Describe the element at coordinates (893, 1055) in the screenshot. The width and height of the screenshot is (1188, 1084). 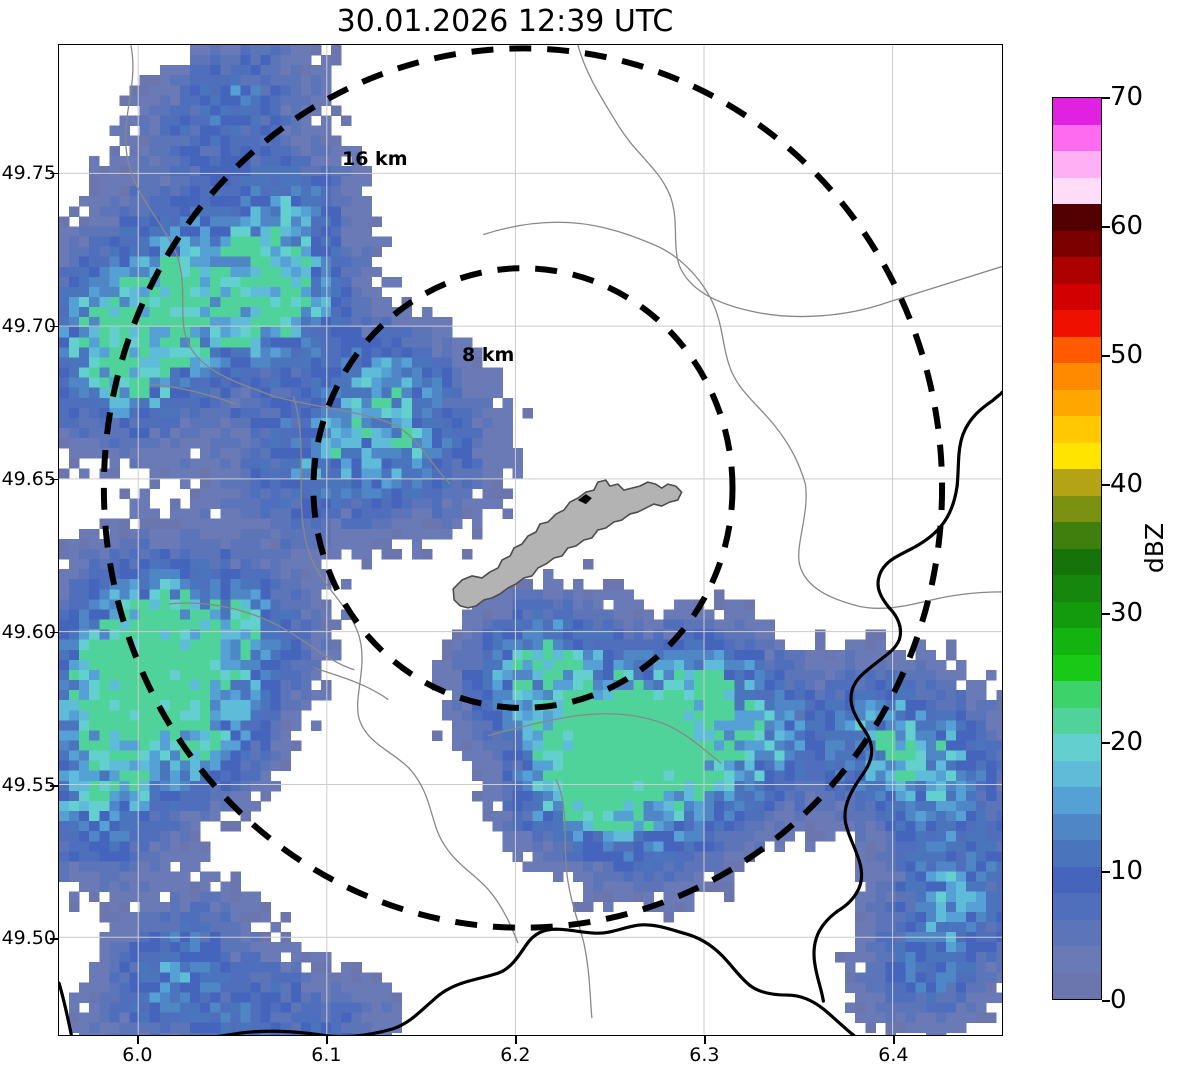
I see `x-axis-tick-label: 6.4` at that location.